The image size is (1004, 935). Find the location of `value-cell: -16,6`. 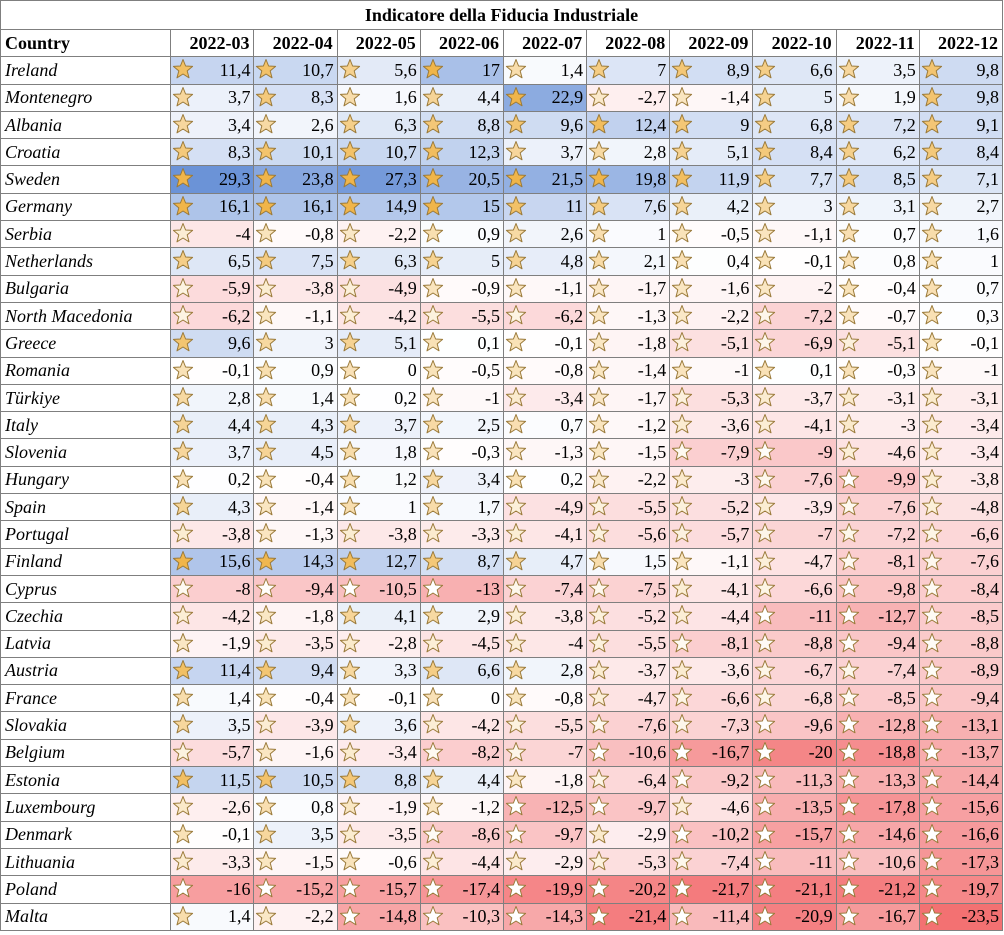

value-cell: -16,6 is located at coordinates (961, 834).